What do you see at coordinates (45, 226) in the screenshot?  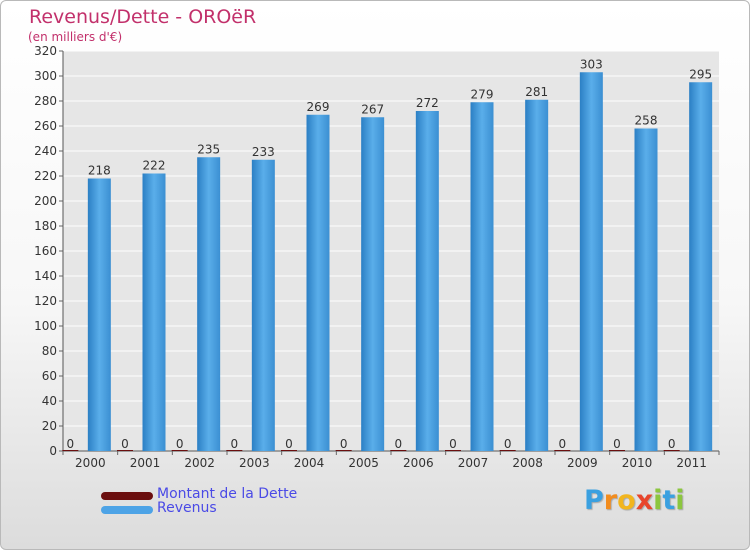 I see `y-tick-label: 180` at bounding box center [45, 226].